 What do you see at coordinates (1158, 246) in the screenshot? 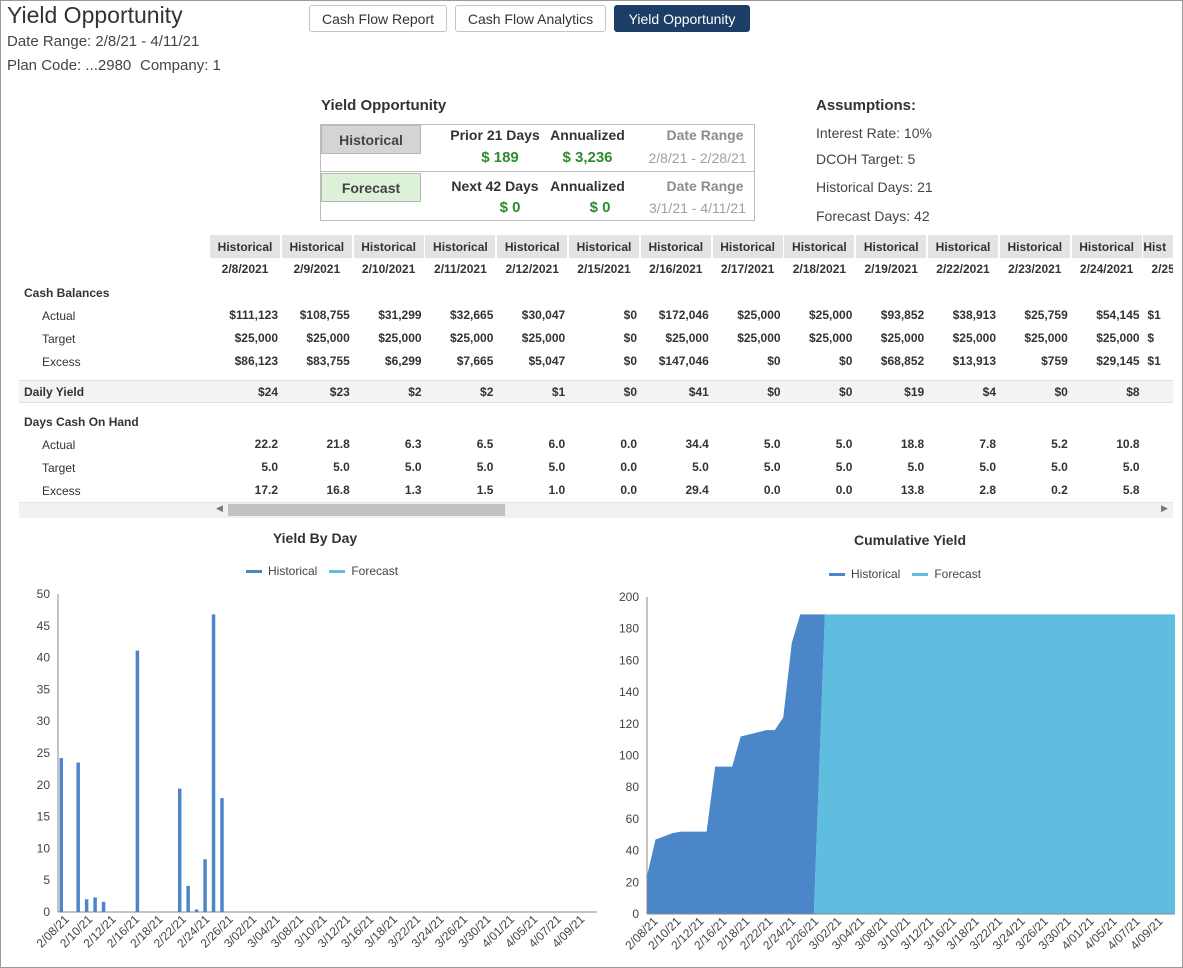
I see `column-header: Hist` at bounding box center [1158, 246].